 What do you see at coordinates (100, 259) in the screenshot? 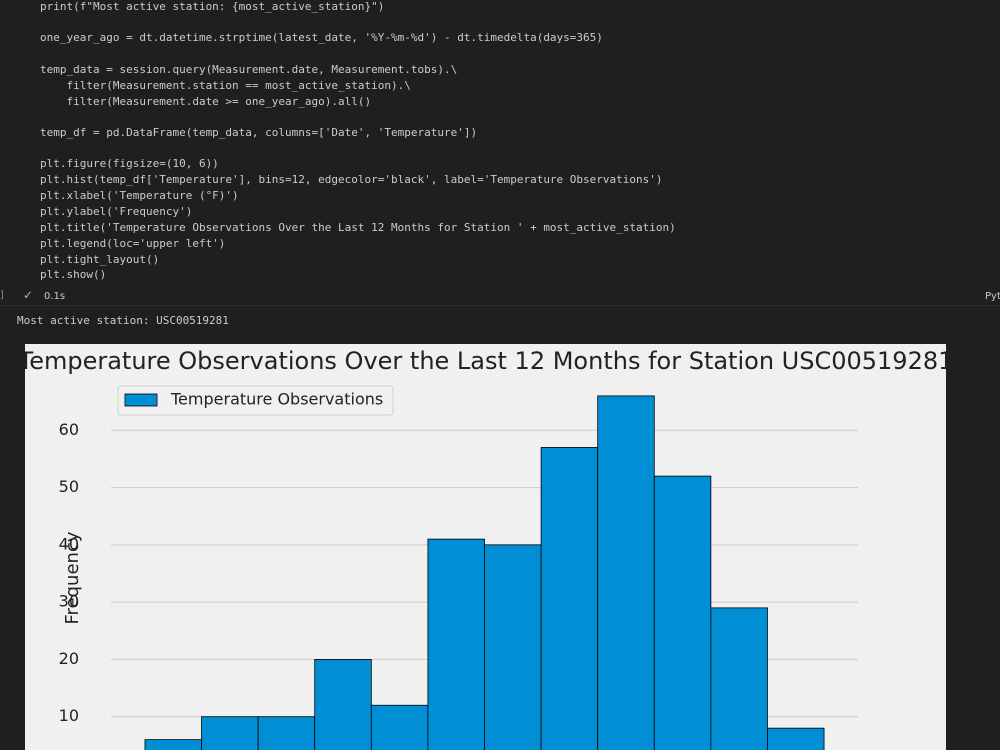
I see `code-line: plt.tight_layout()` at bounding box center [100, 259].